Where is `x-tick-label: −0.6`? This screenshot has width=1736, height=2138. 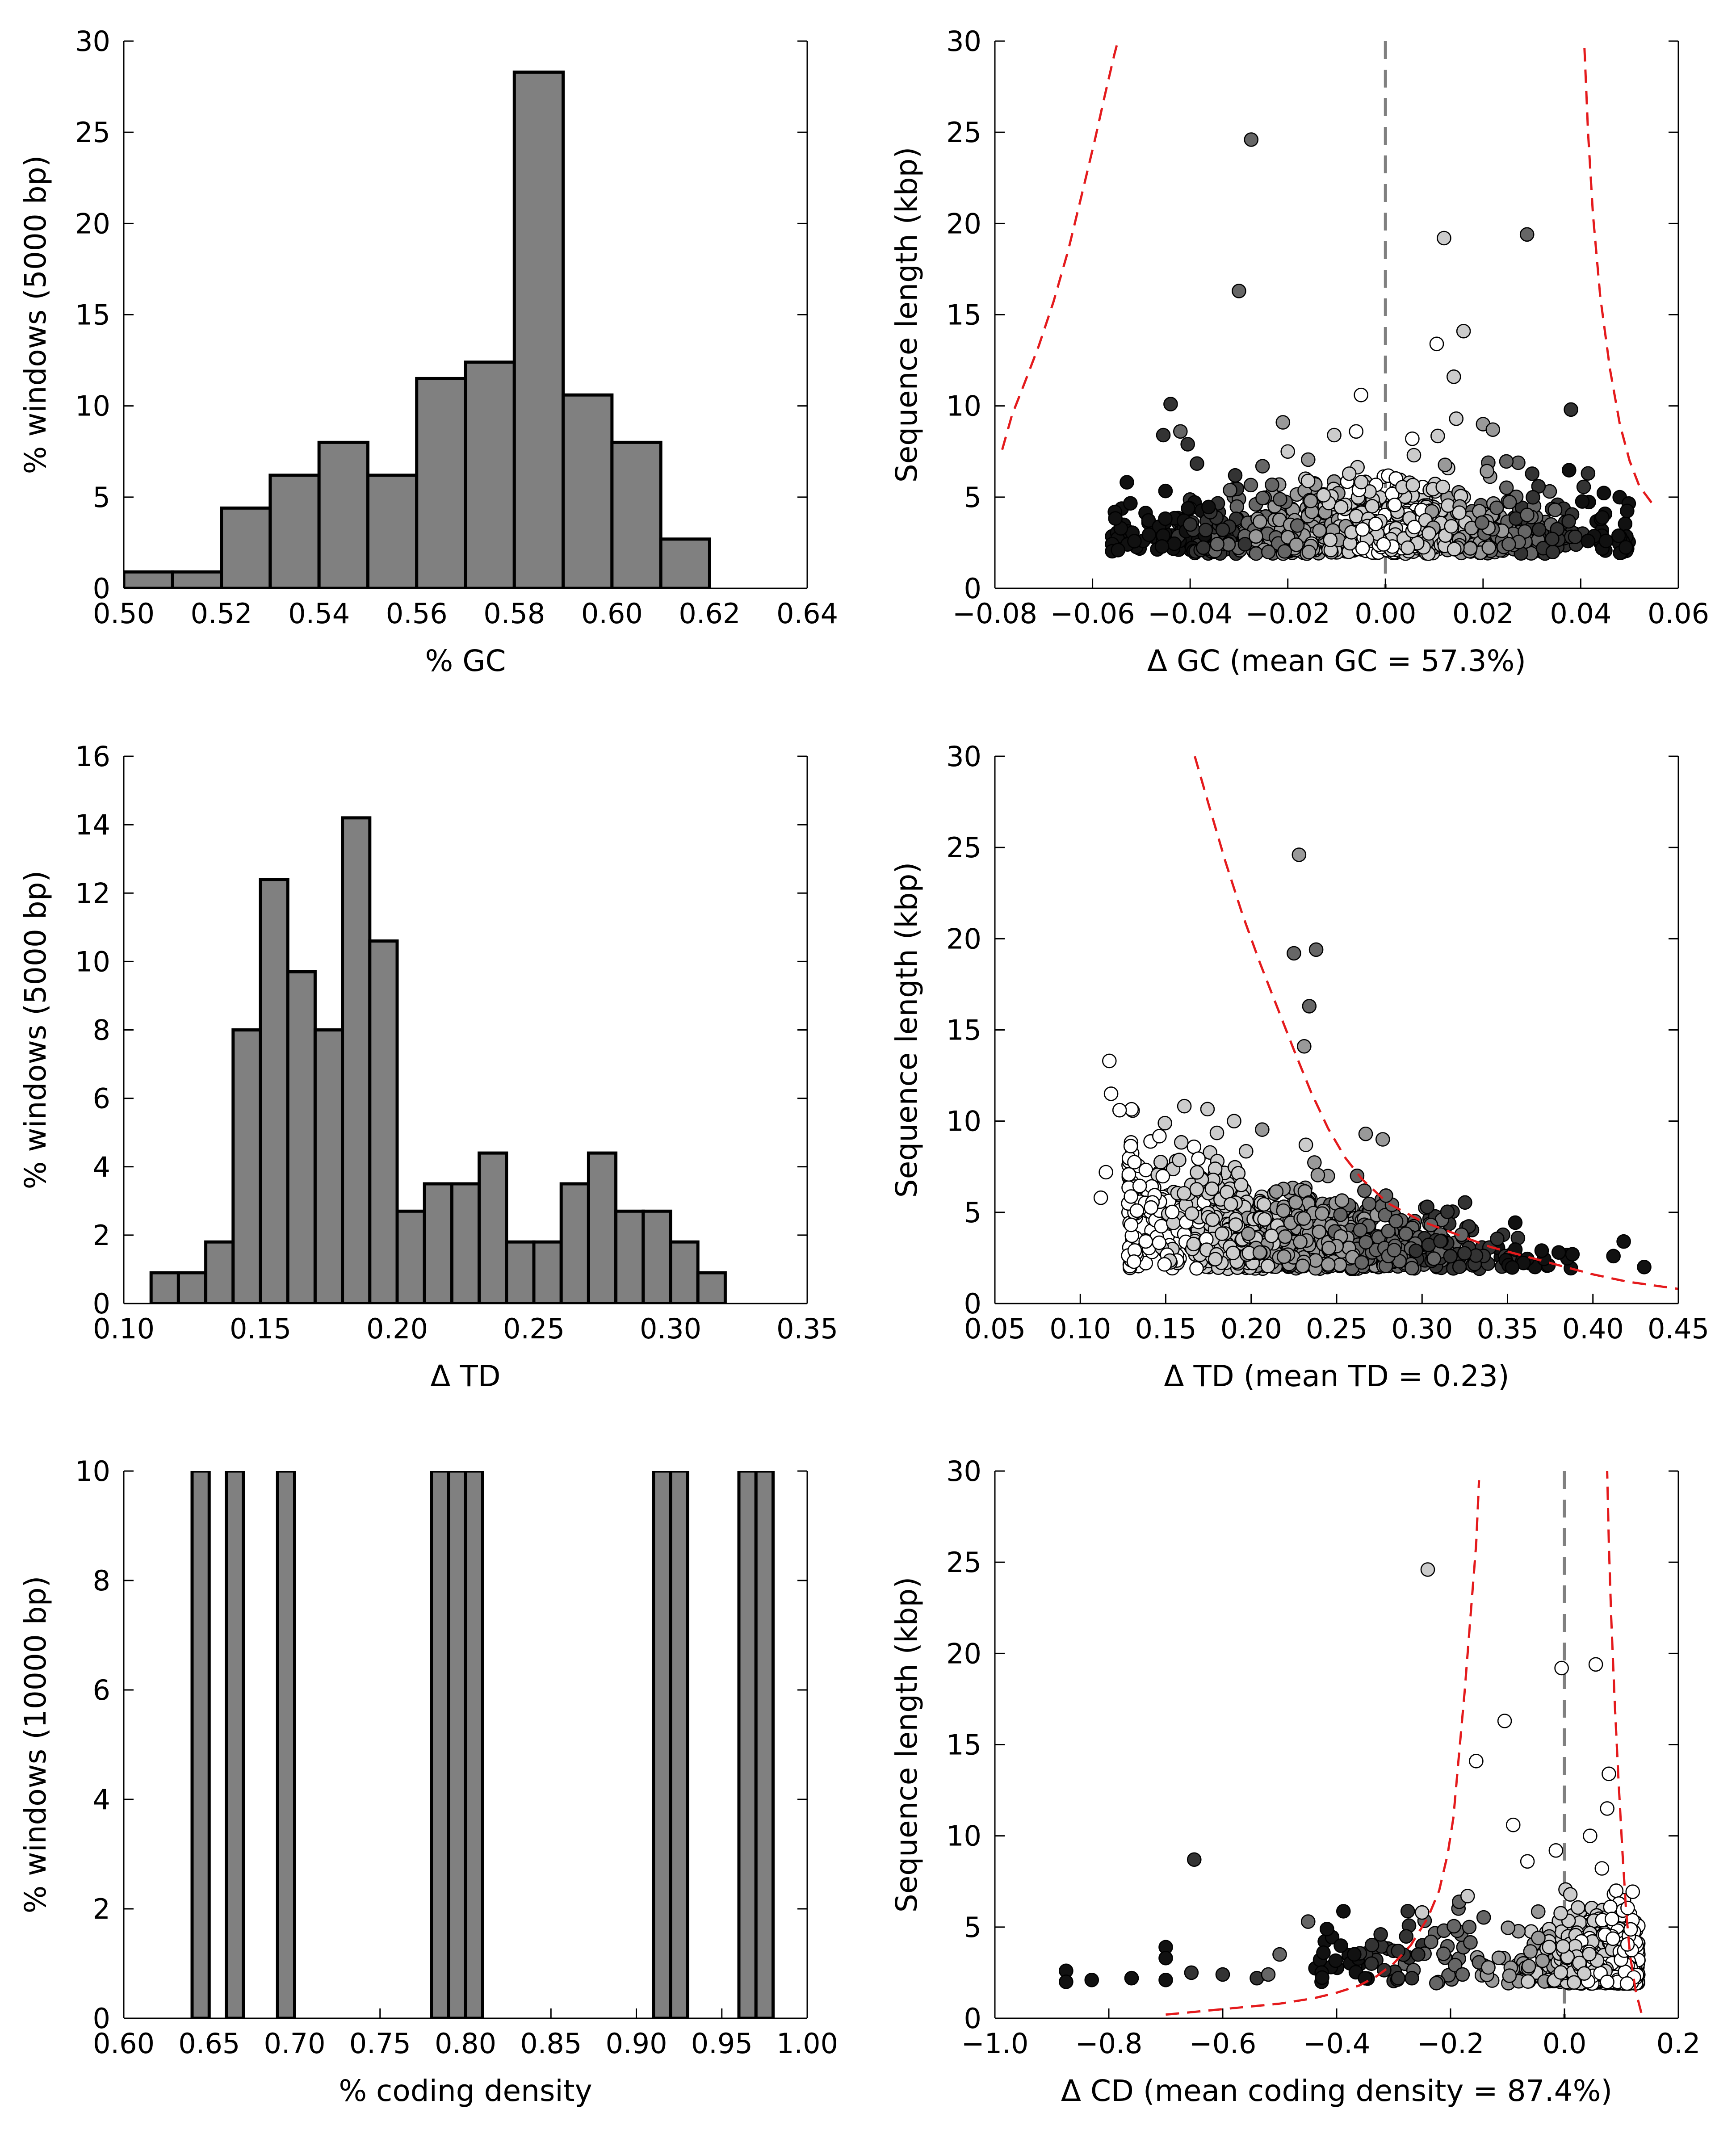
x-tick-label: −0.6 is located at coordinates (1223, 2044).